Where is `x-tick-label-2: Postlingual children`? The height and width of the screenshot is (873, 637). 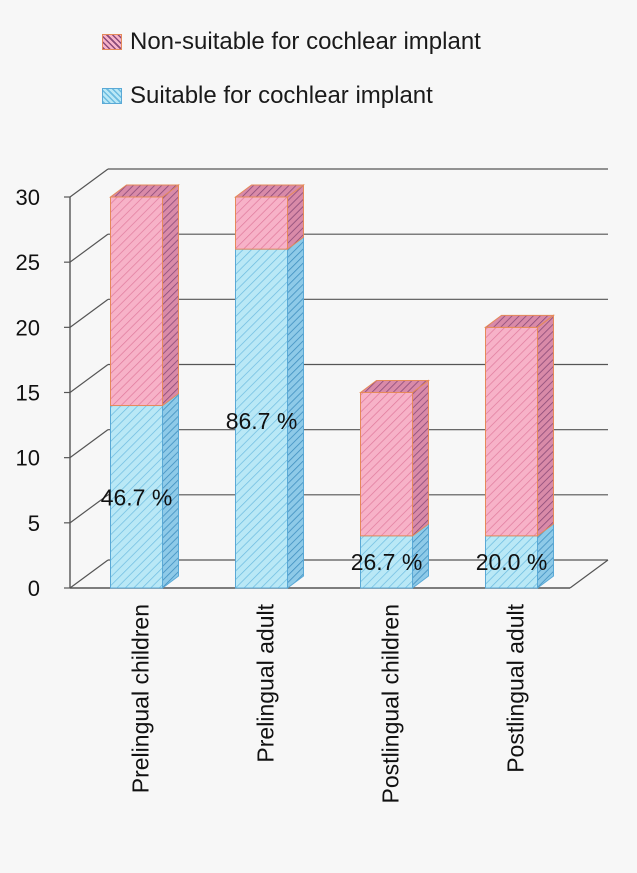
x-tick-label-2: Postlingual children is located at coordinates (391, 703).